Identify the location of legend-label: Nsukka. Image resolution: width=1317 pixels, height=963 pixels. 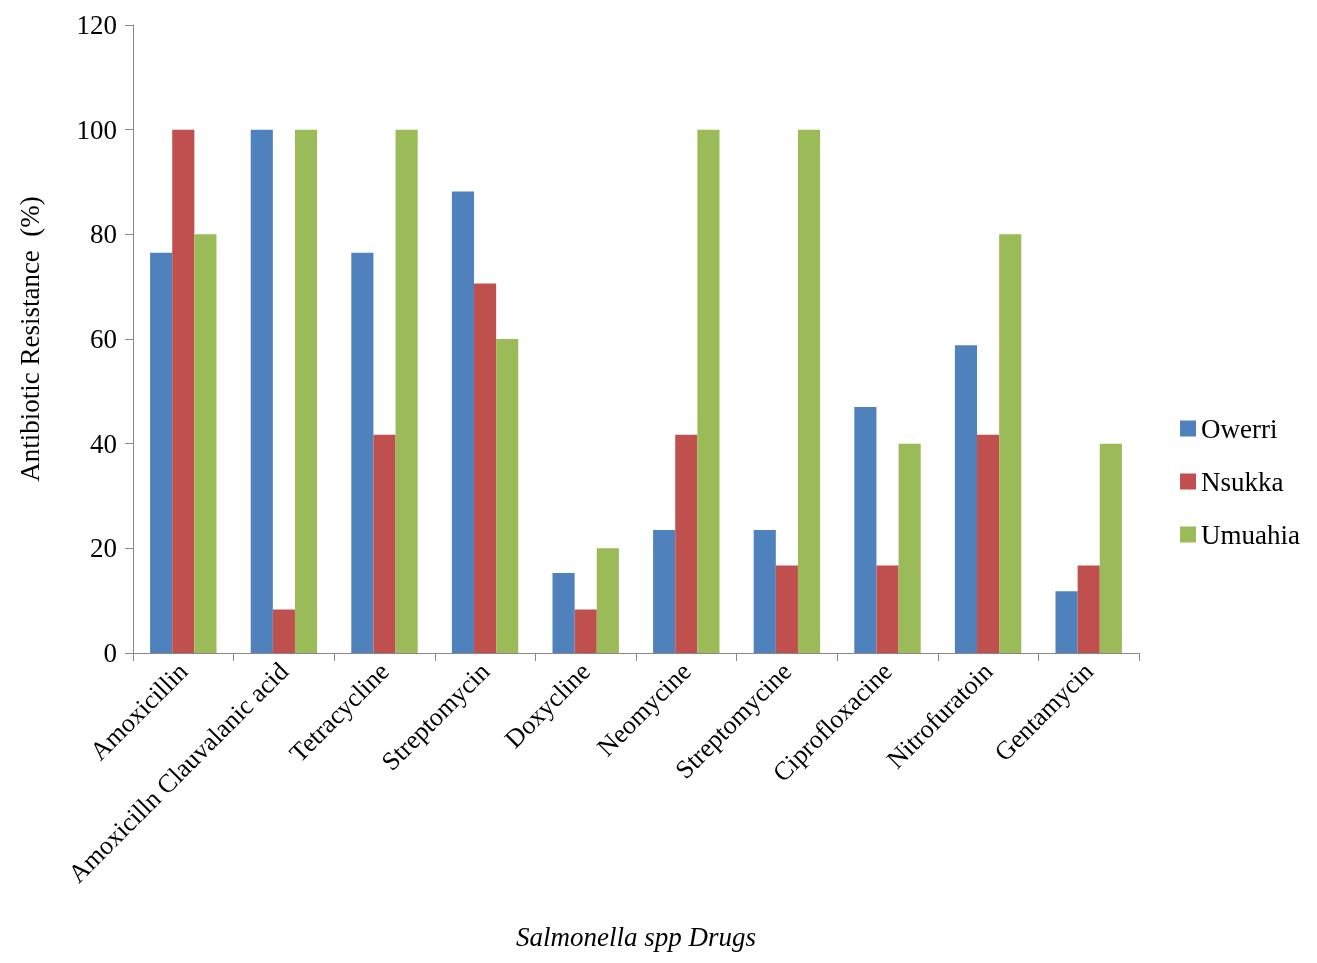
(1242, 481).